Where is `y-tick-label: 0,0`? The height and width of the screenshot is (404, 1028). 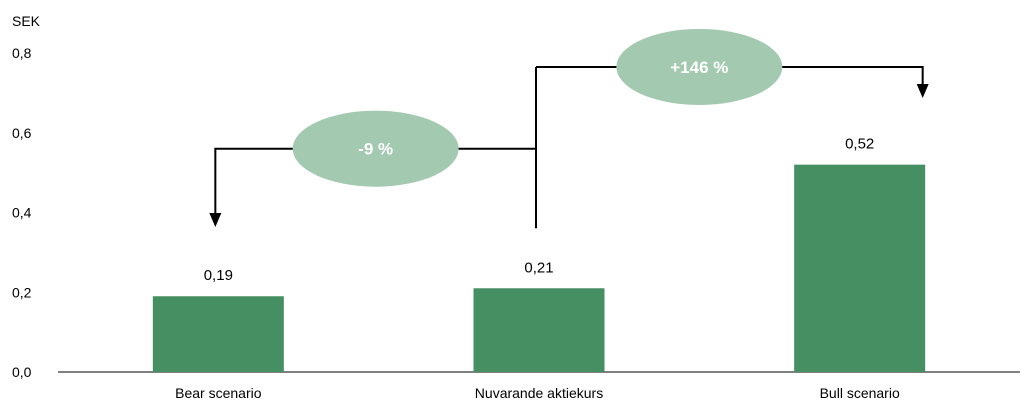 y-tick-label: 0,0 is located at coordinates (22, 372).